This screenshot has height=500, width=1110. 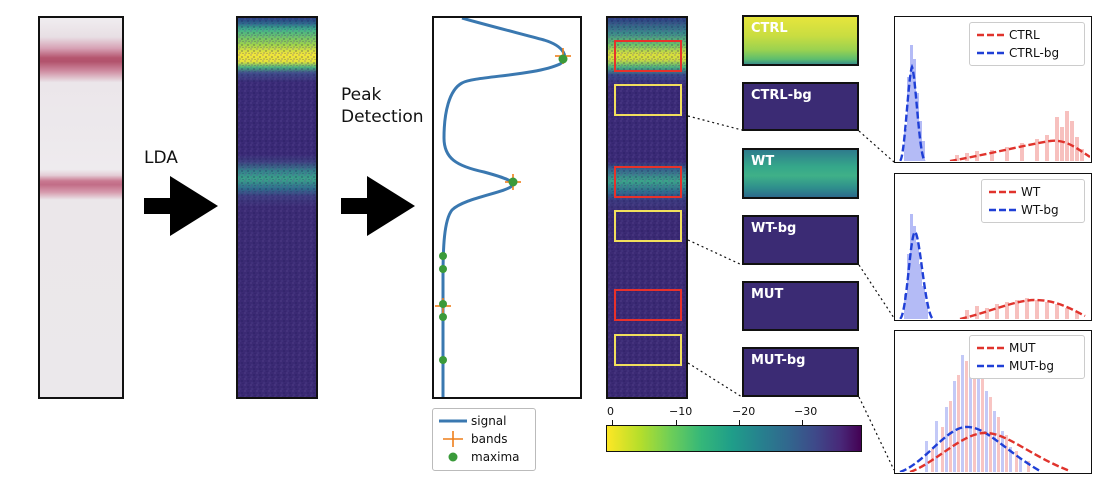 I want to click on colorbar-tick: −10, so click(x=681, y=411).